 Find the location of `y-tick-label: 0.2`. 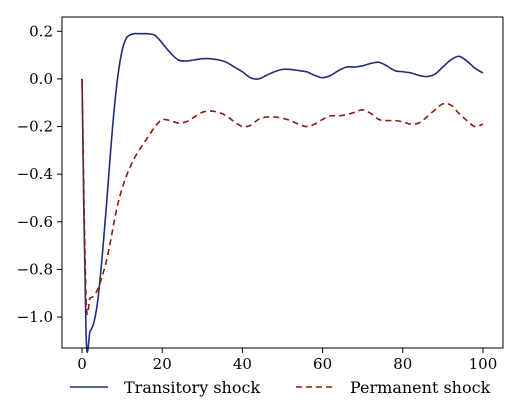

y-tick-label: 0.2 is located at coordinates (41, 31).